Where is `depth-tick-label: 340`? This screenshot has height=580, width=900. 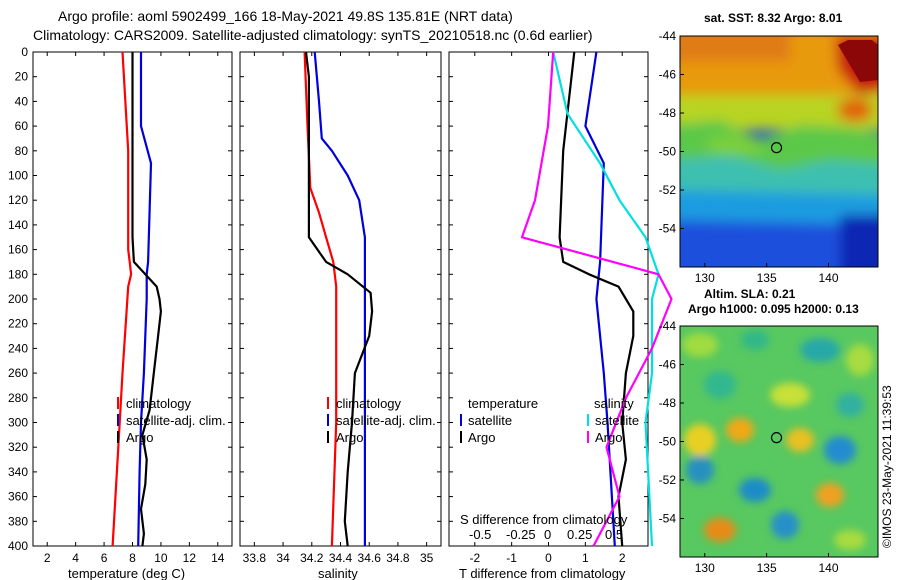 depth-tick-label: 340 is located at coordinates (18, 472).